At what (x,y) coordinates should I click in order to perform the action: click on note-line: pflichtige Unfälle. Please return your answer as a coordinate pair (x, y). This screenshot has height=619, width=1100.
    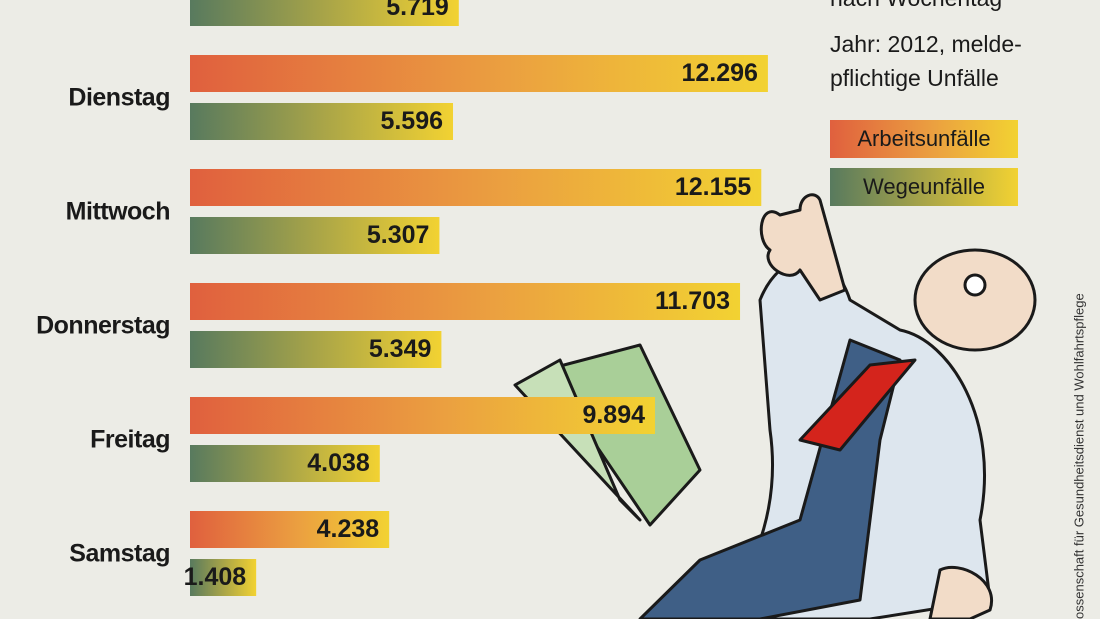
    Looking at the image, I should click on (914, 78).